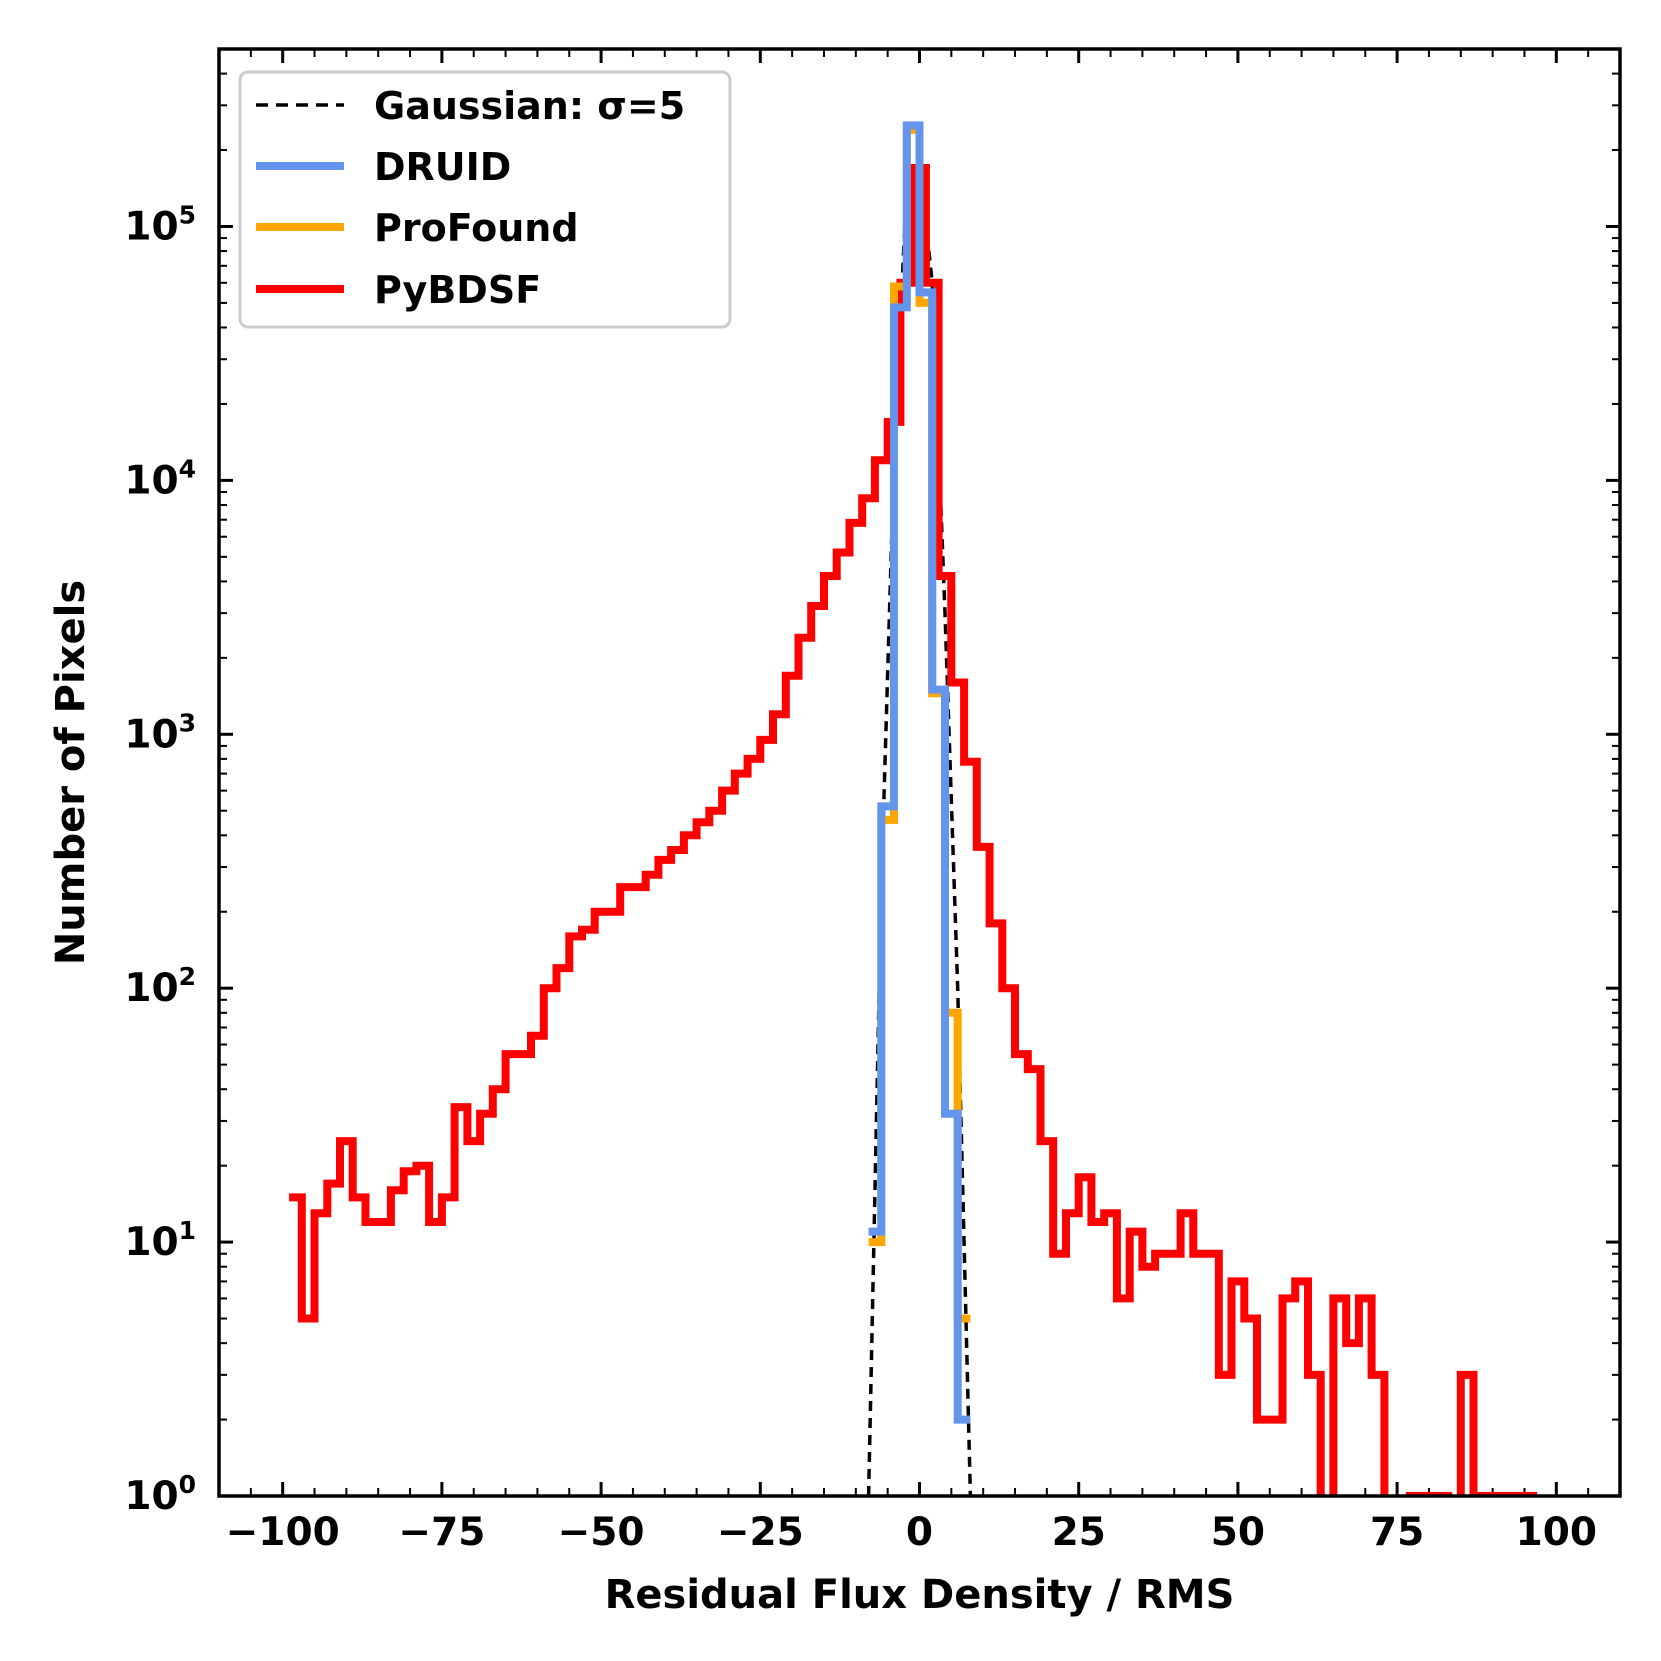 The width and height of the screenshot is (1661, 1661). I want to click on y-tick-label: 10⁵, so click(160, 224).